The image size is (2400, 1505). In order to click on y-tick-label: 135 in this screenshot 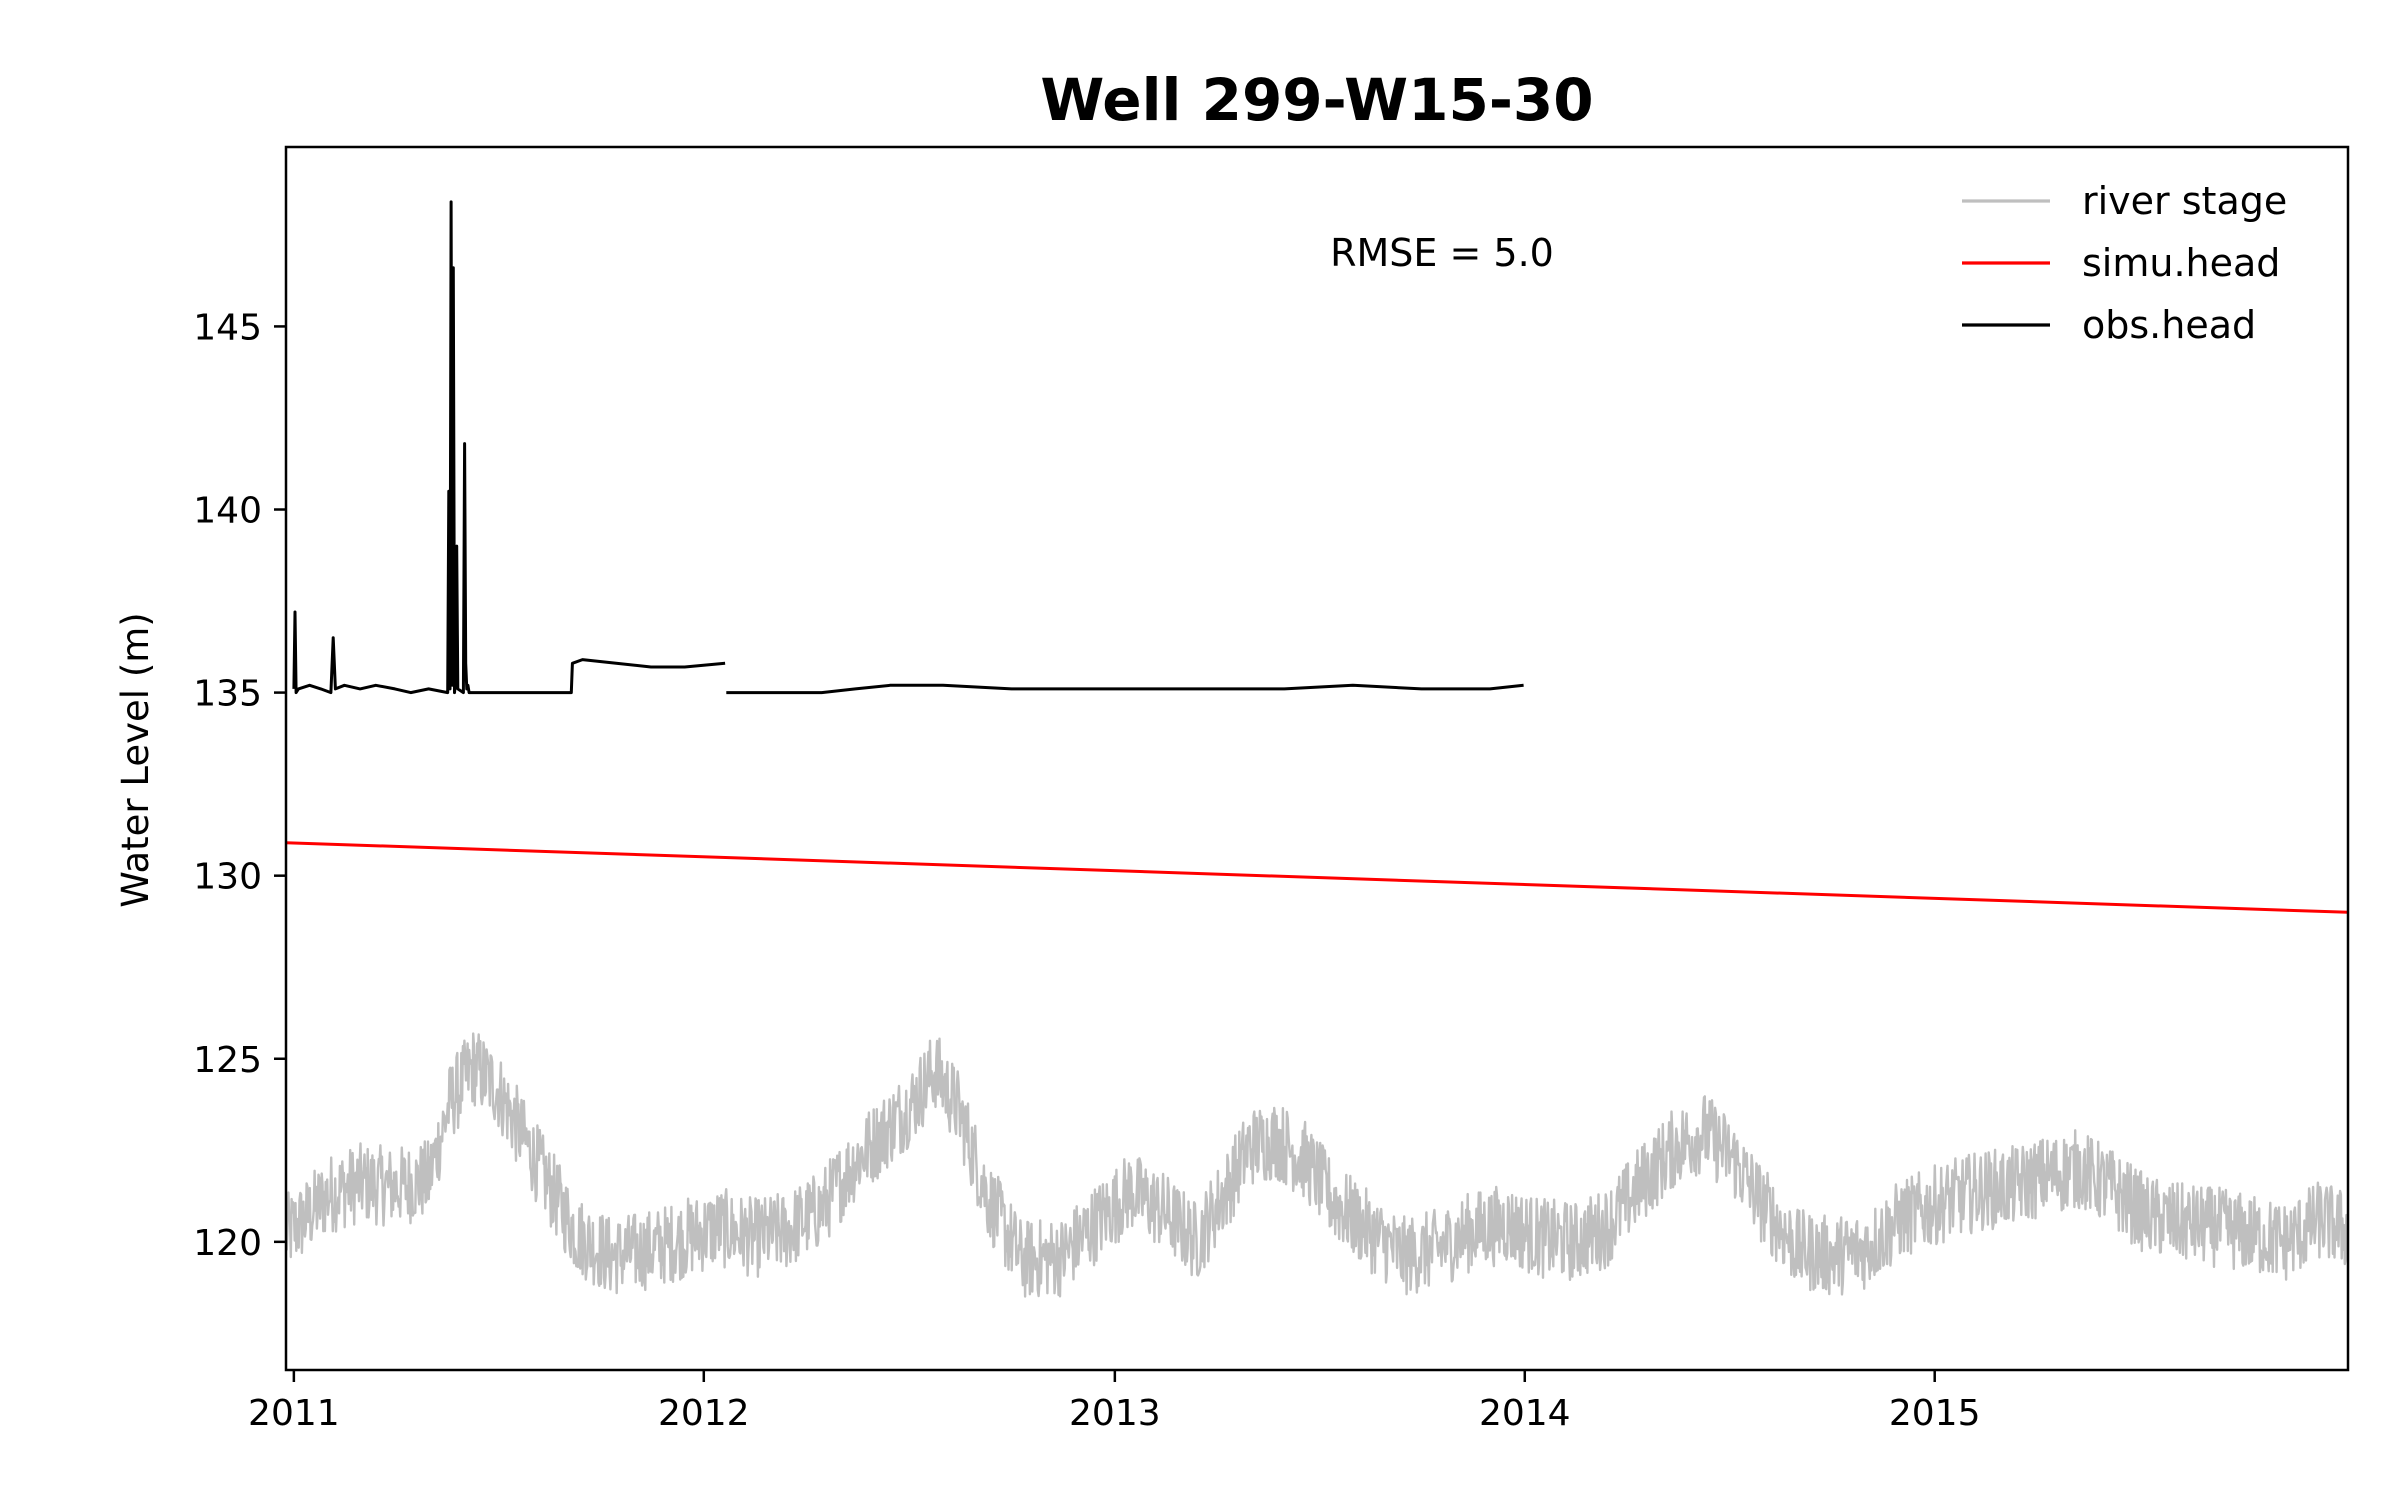, I will do `click(227, 694)`.